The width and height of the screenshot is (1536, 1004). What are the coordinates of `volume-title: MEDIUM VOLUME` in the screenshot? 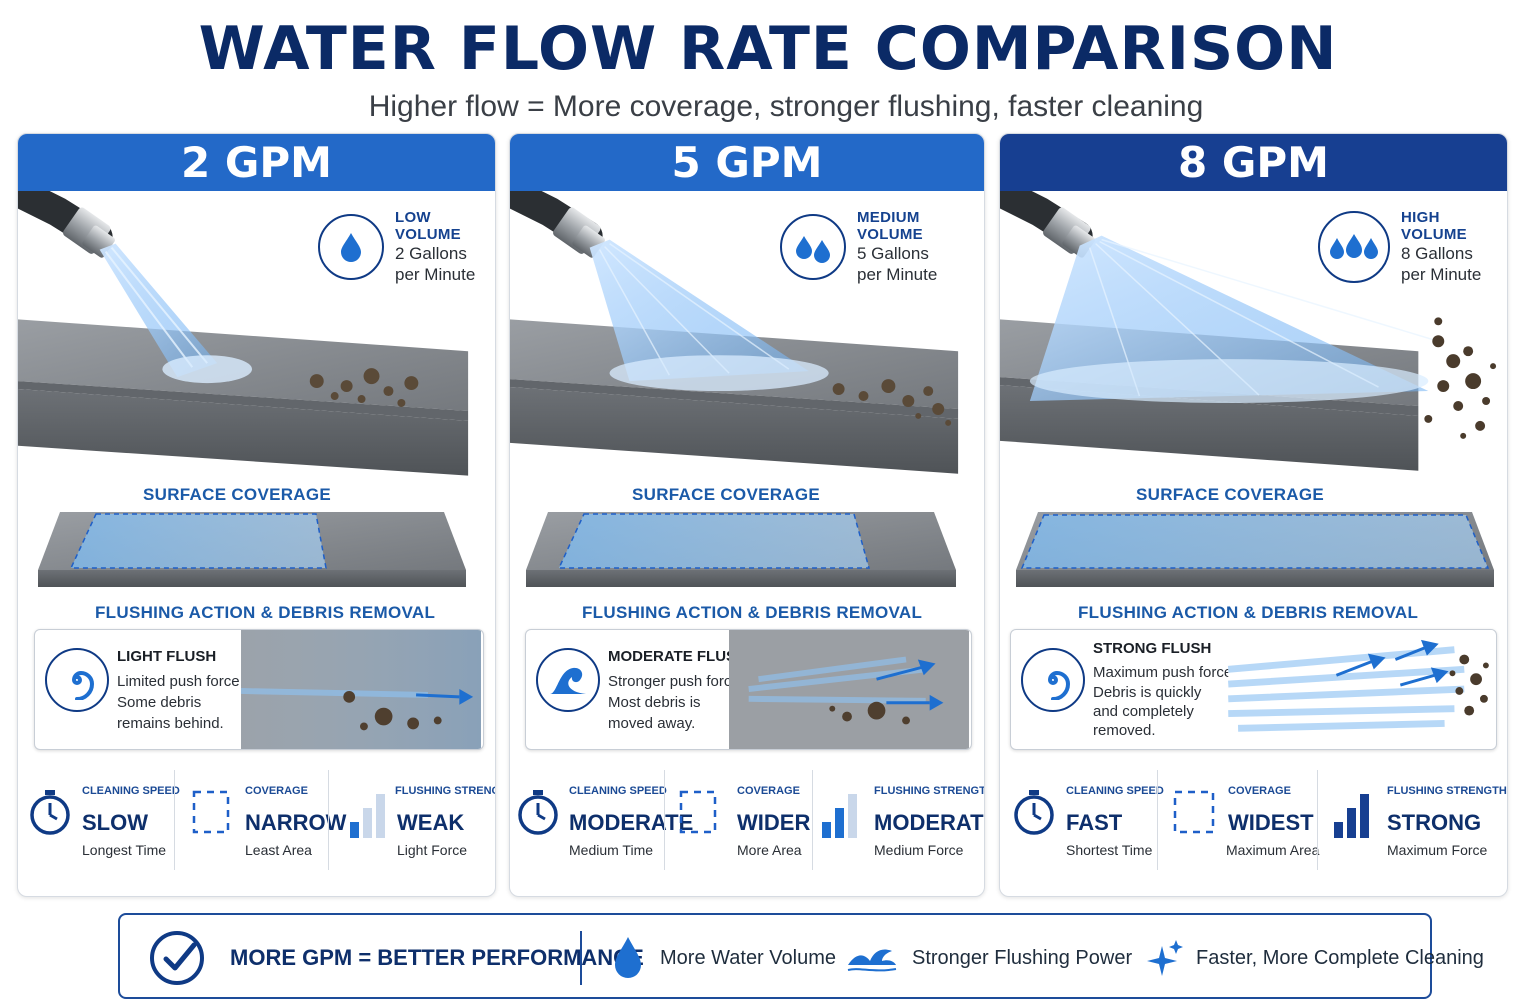 It's located at (890, 226).